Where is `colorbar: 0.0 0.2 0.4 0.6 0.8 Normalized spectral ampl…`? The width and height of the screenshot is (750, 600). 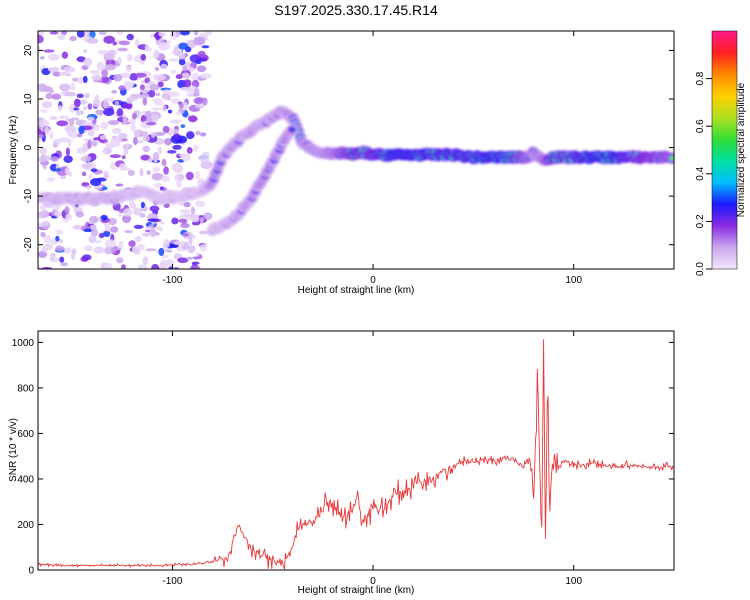 colorbar: 0.0 0.2 0.4 0.6 0.8 Normalized spectral ampl… is located at coordinates (721, 153).